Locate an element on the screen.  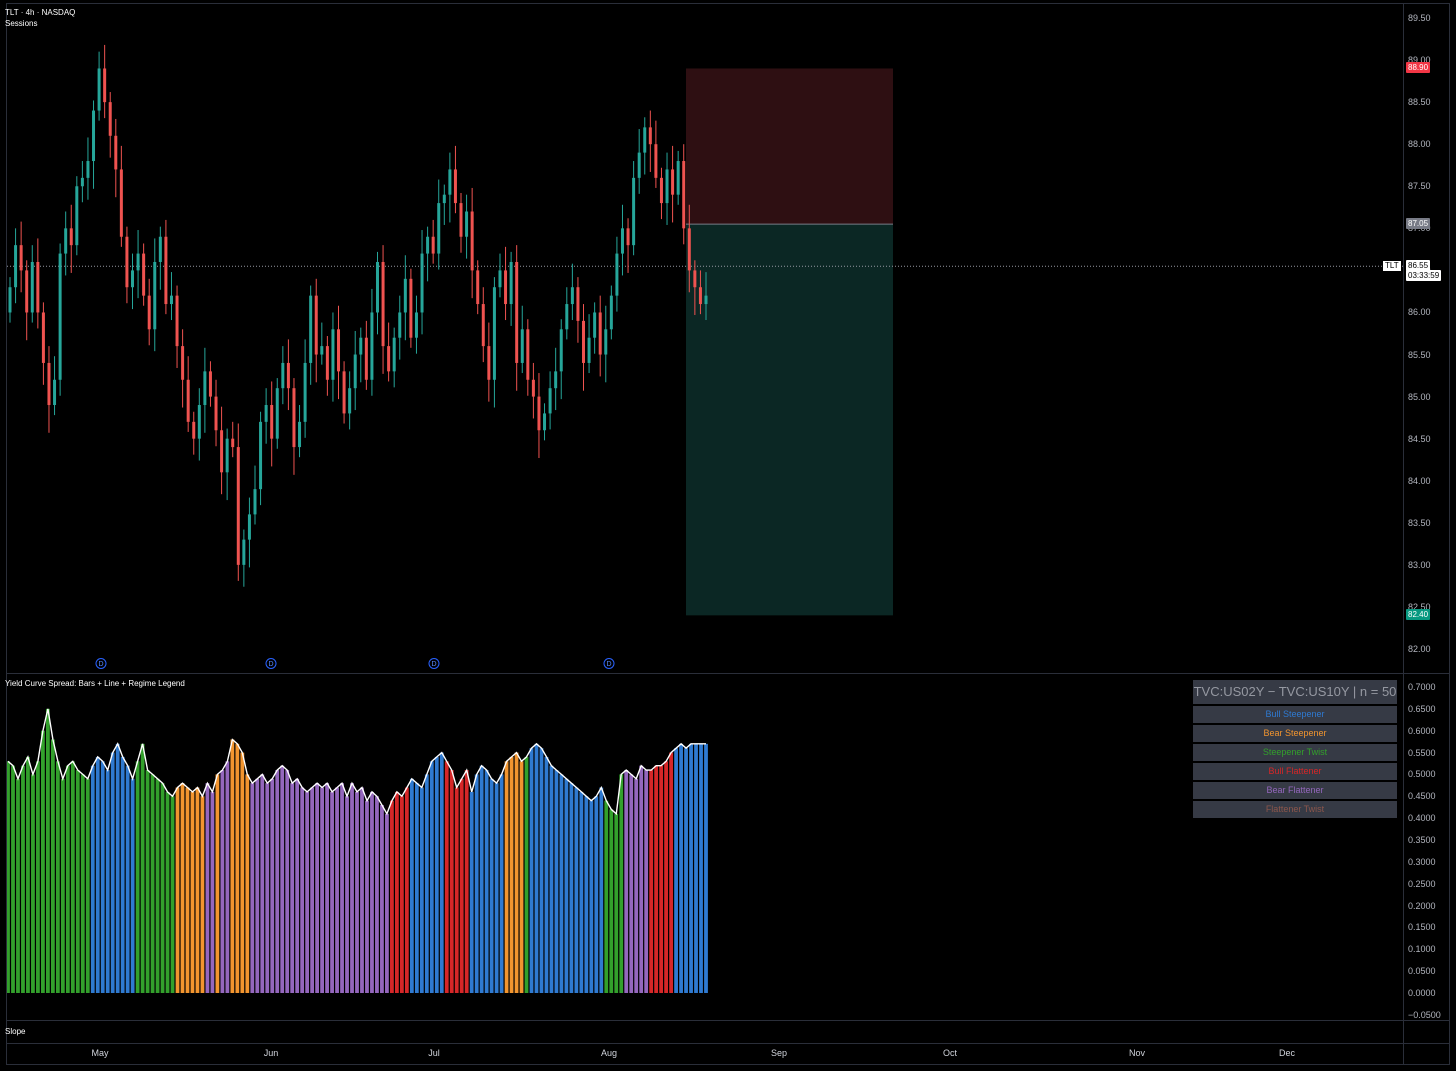
target-price-badge: 82.40 is located at coordinates (1418, 615).